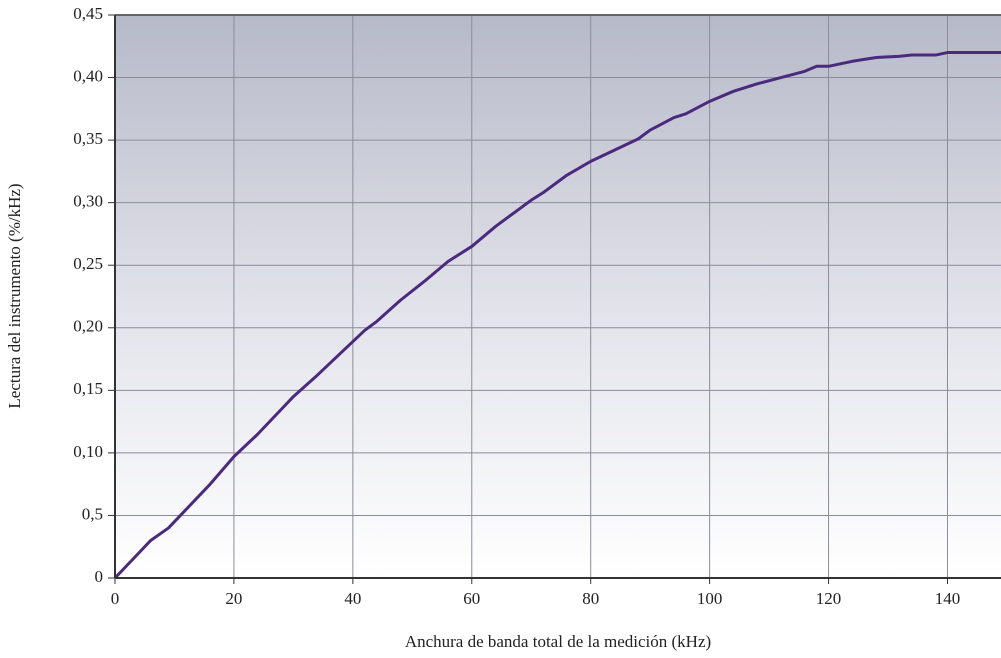  I want to click on x-tick-label: 20, so click(233, 598).